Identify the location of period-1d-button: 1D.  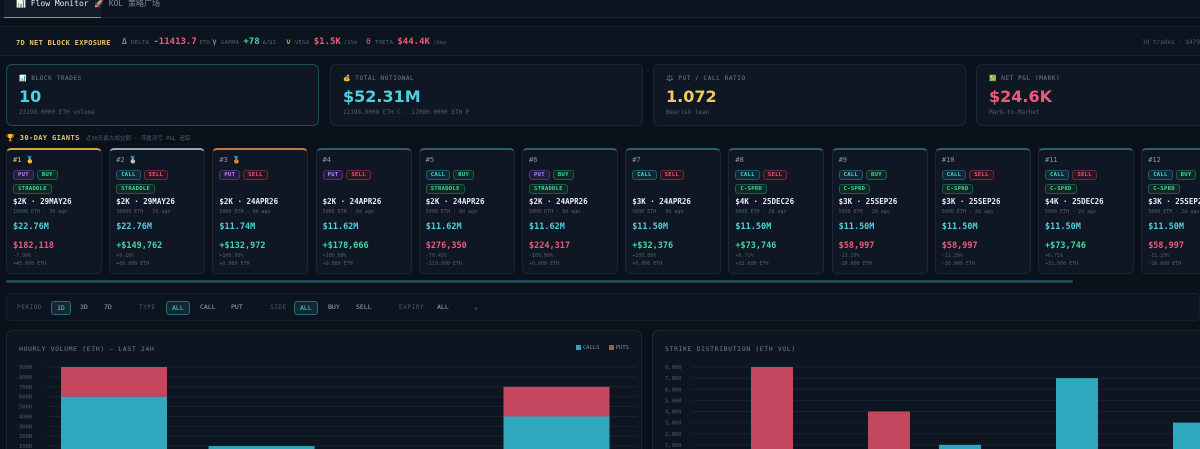
(61, 308).